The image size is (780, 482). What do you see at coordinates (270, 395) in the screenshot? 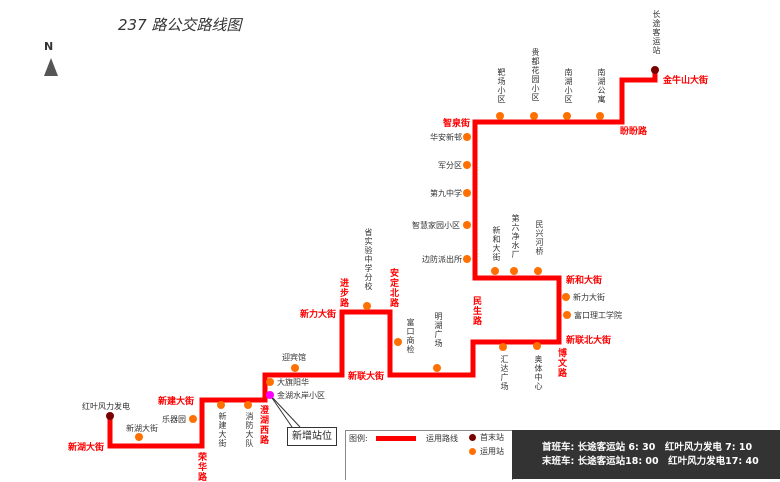
I see `new-station-dot` at bounding box center [270, 395].